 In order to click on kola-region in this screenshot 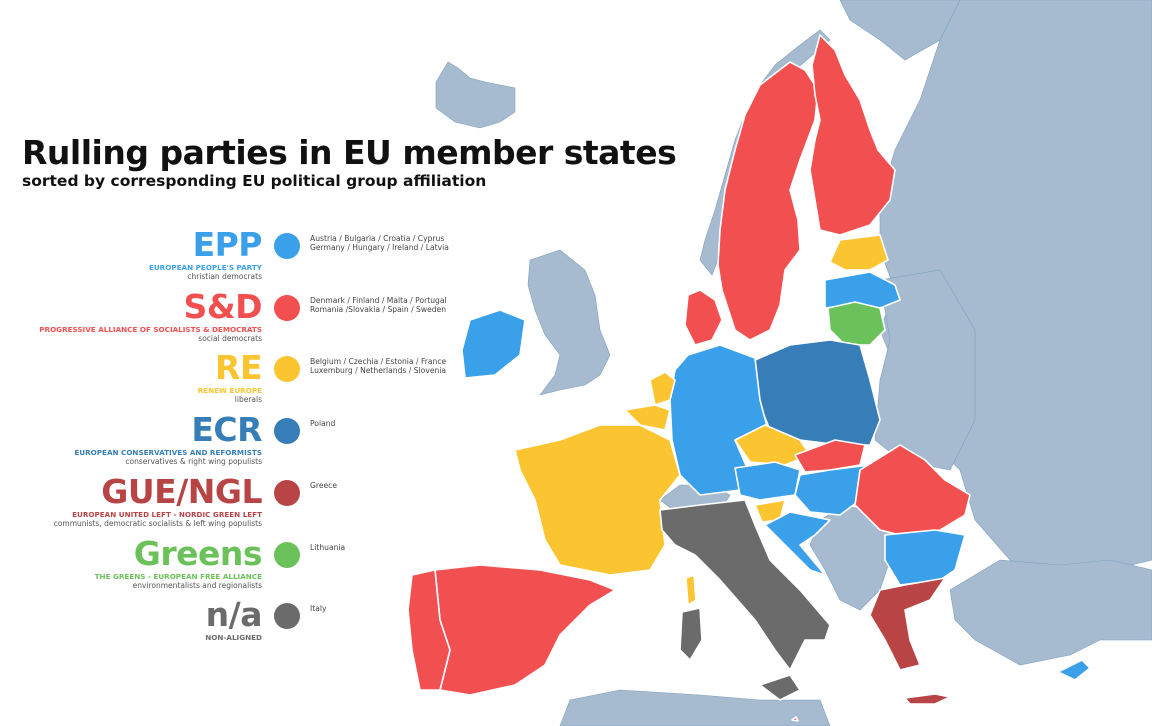, I will do `click(900, 30)`.